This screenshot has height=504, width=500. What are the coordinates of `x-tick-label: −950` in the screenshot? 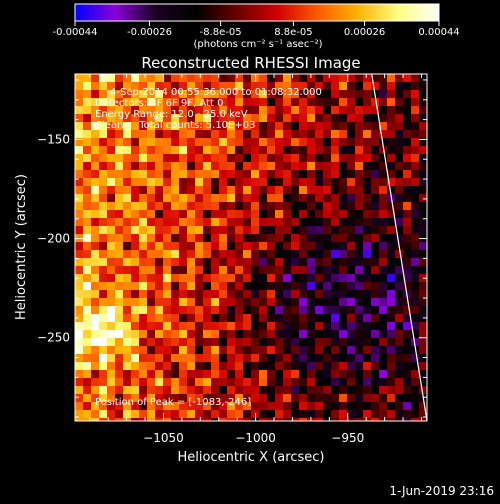 It's located at (347, 438).